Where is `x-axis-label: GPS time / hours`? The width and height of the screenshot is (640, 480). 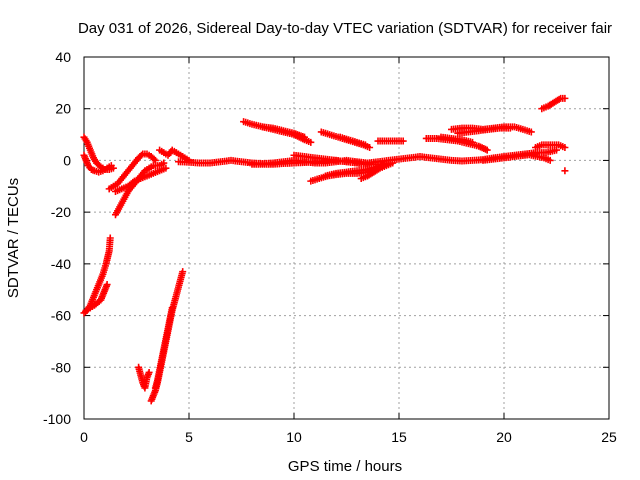 x-axis-label: GPS time / hours is located at coordinates (345, 466).